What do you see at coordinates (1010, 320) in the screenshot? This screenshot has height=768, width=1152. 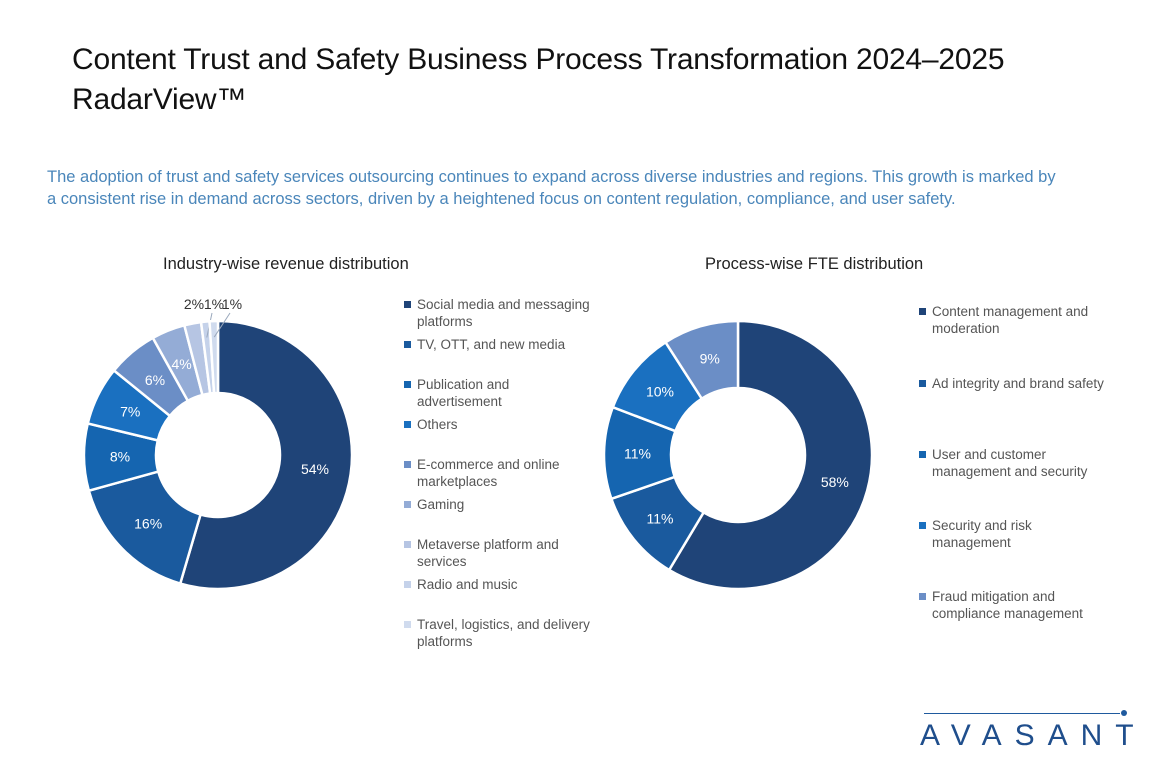 I see `legend-label: Content management and moderation` at bounding box center [1010, 320].